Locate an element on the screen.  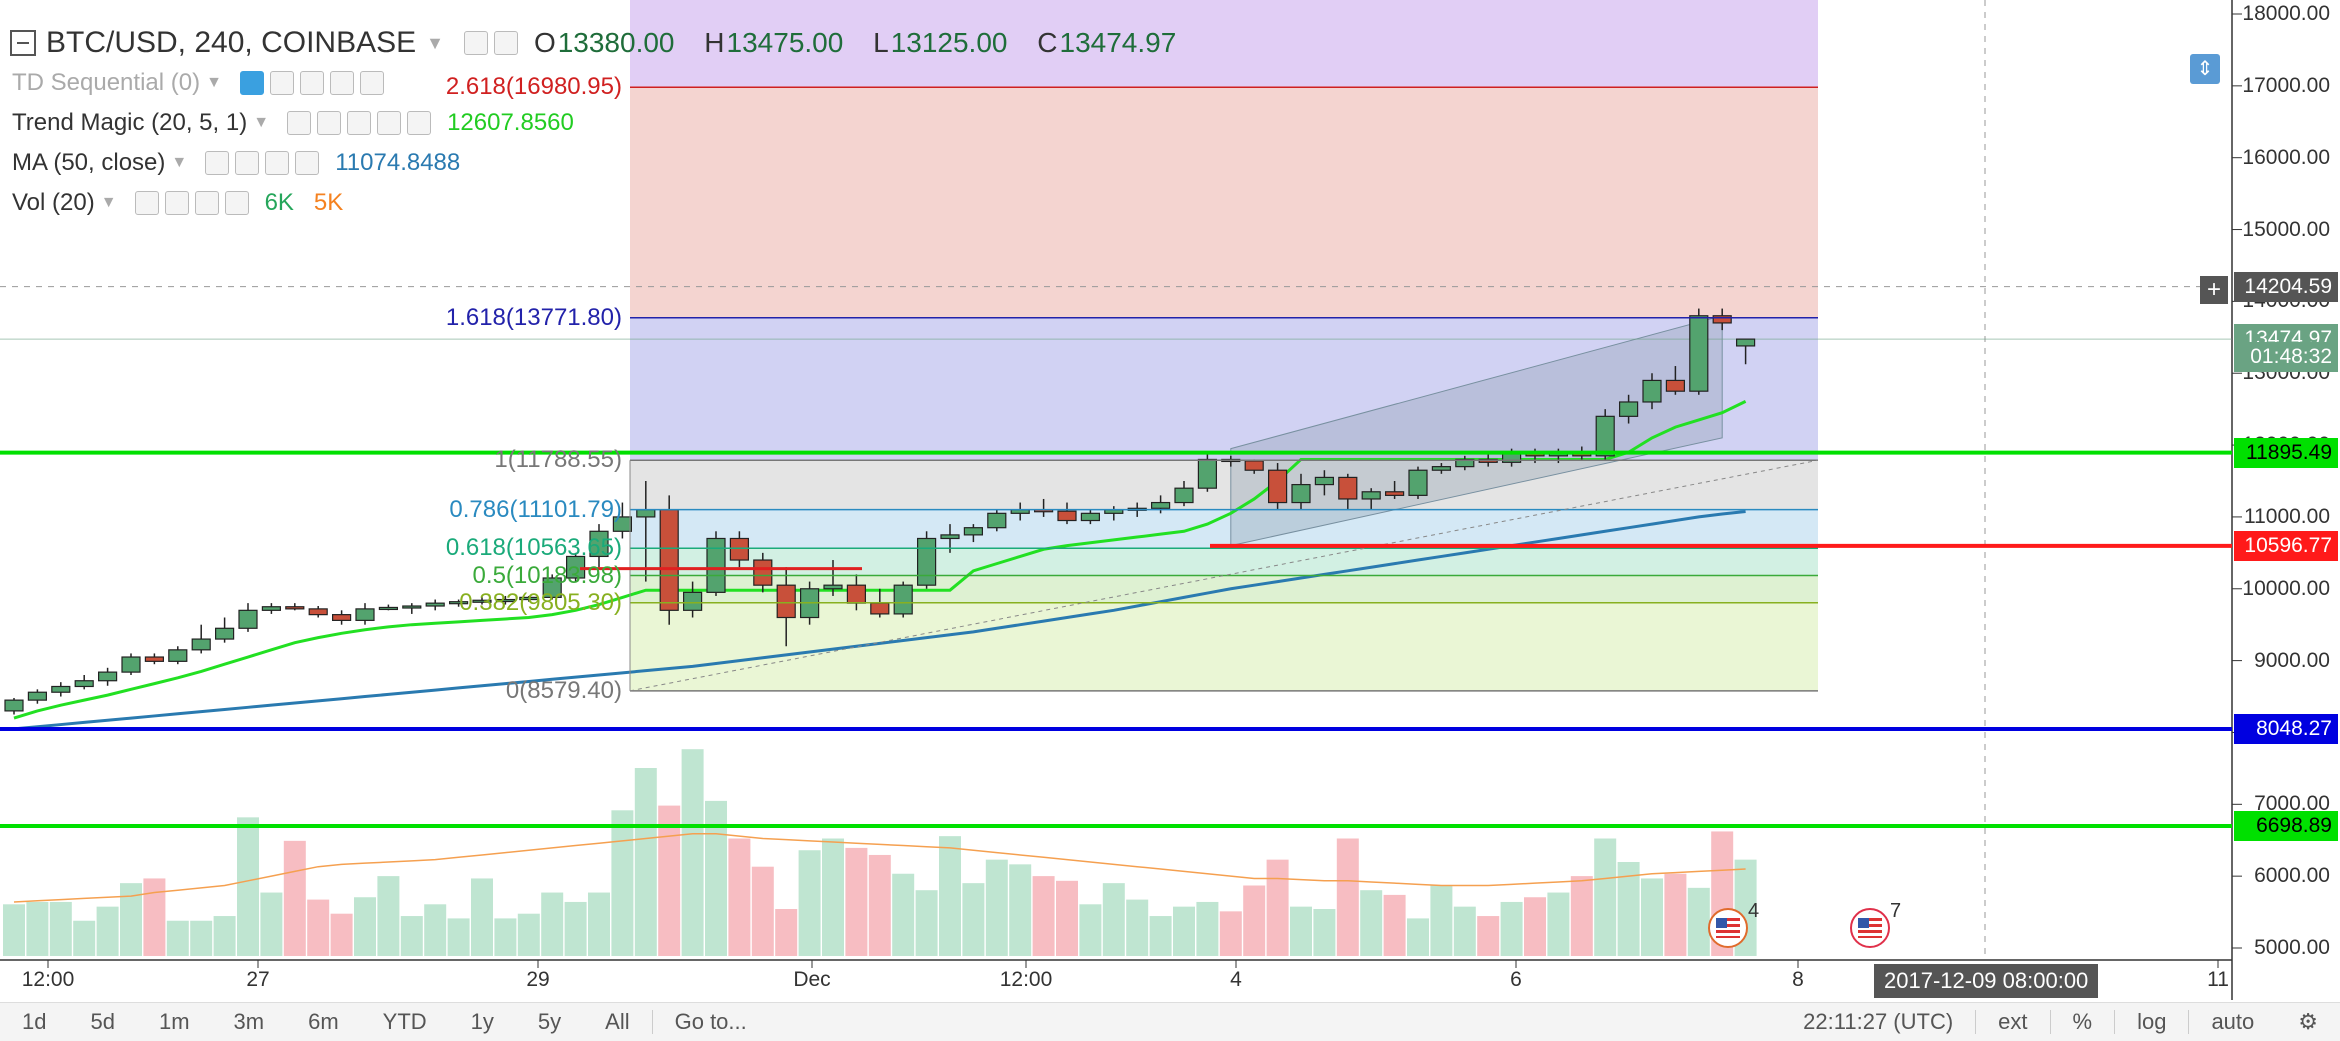
range-all: All is located at coordinates (617, 1021).